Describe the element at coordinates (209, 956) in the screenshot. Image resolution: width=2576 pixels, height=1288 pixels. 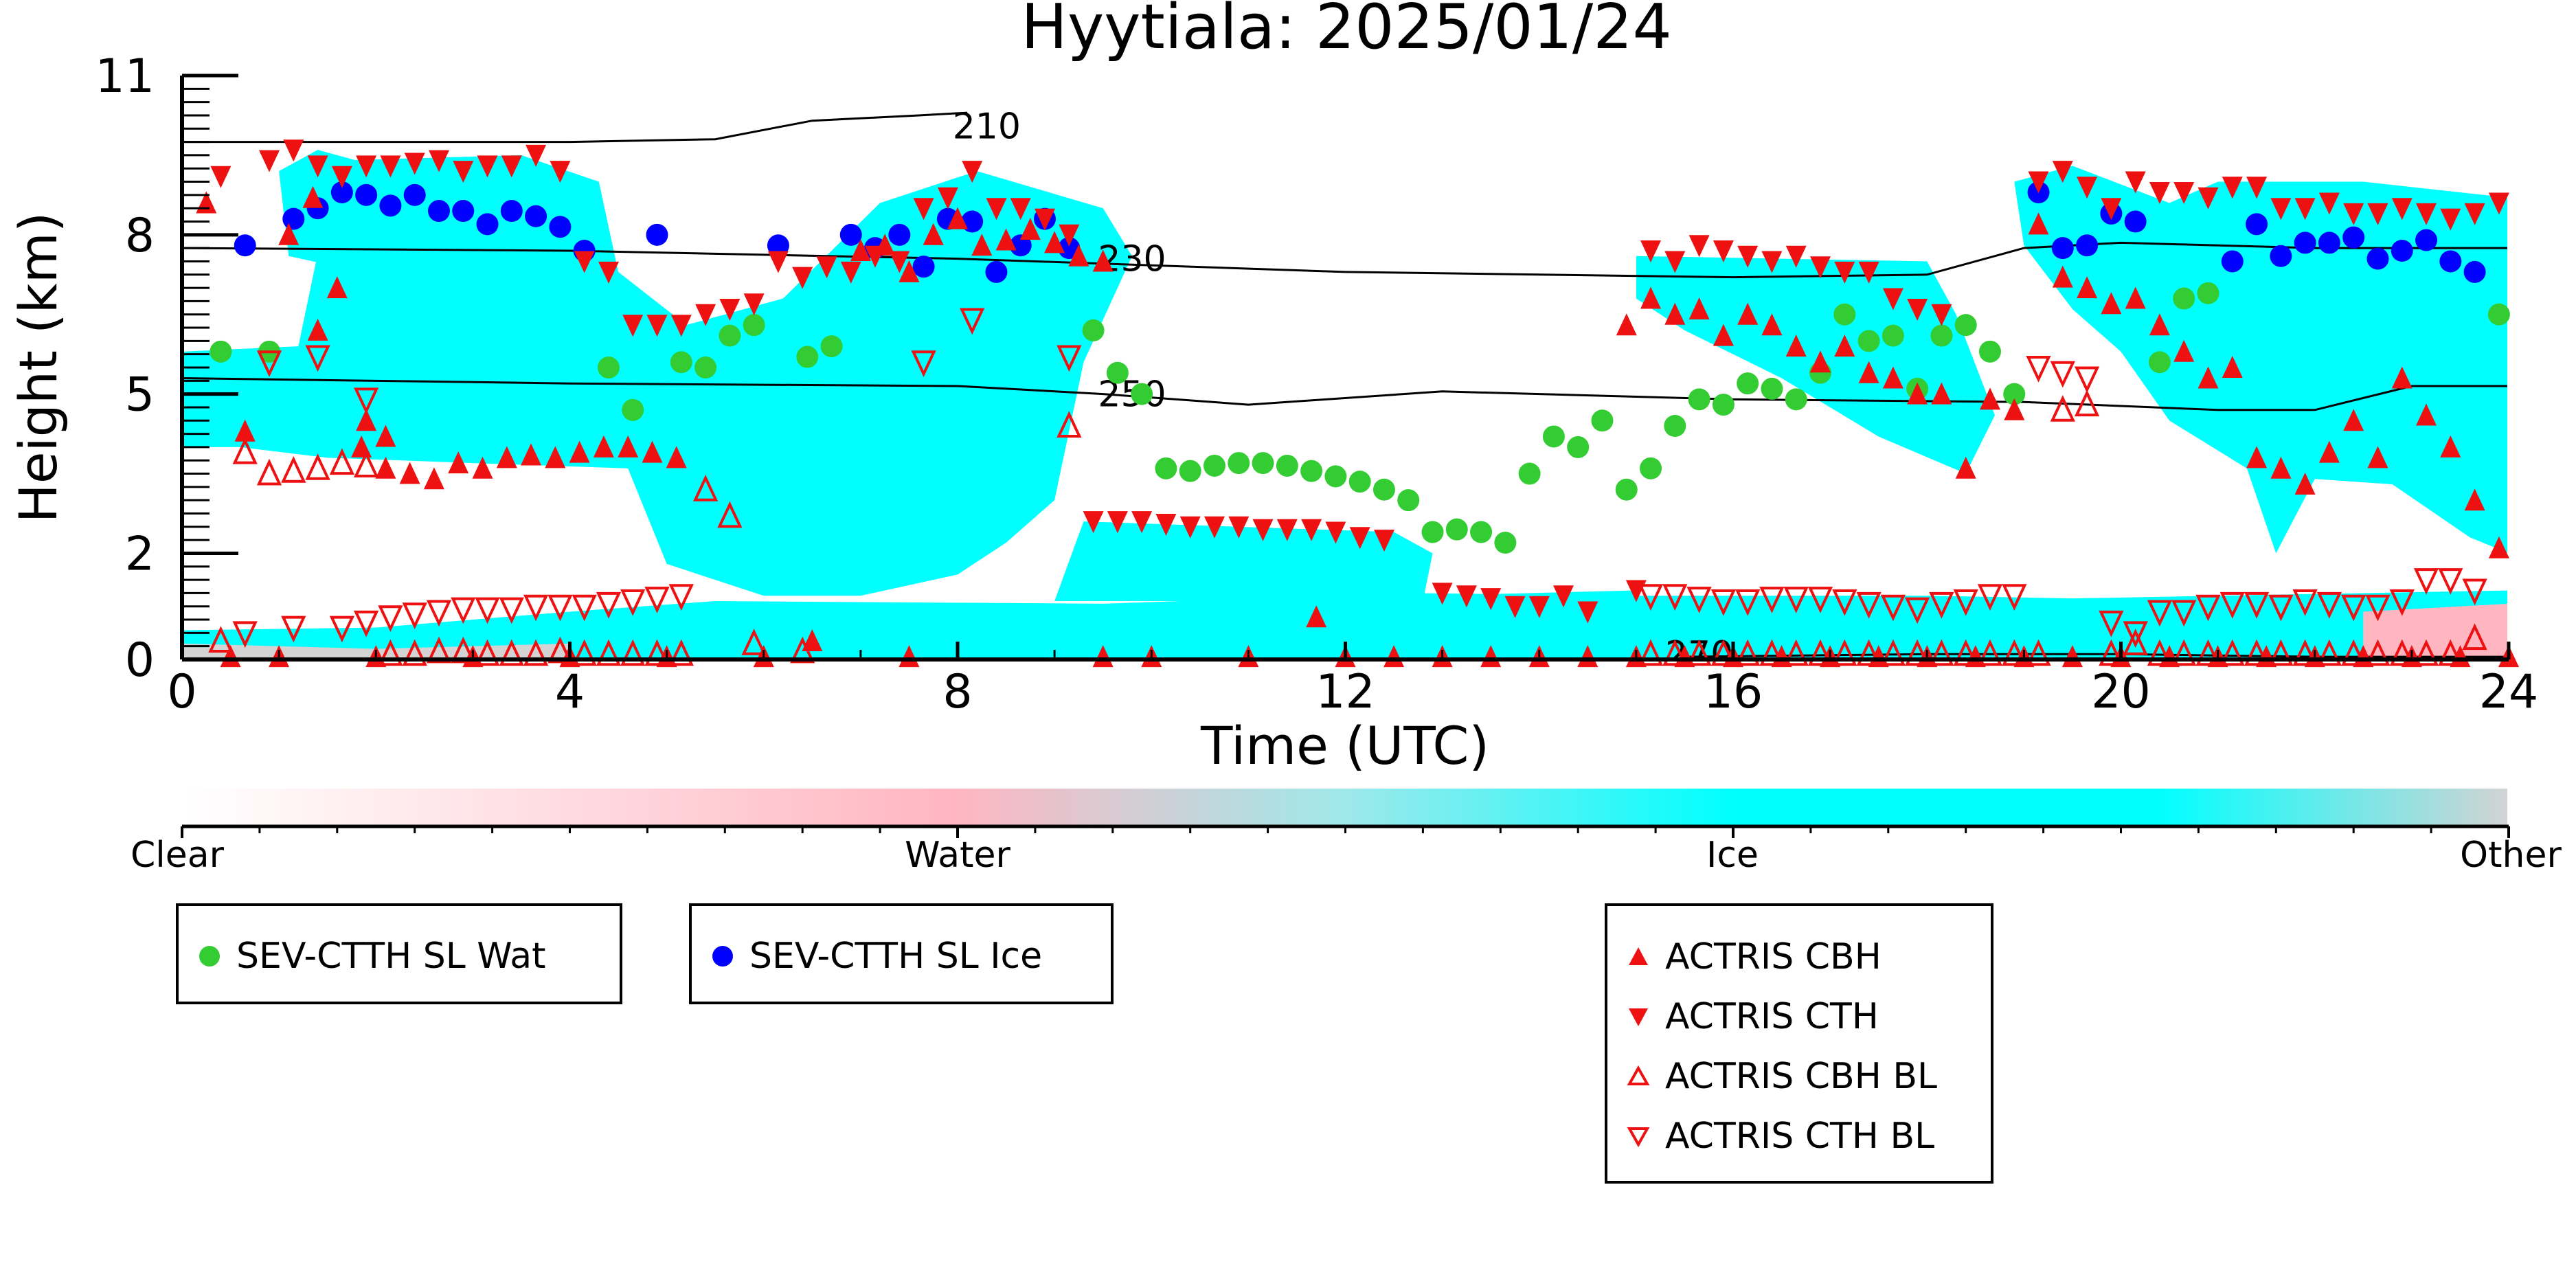
I see `green-circle-icon` at that location.